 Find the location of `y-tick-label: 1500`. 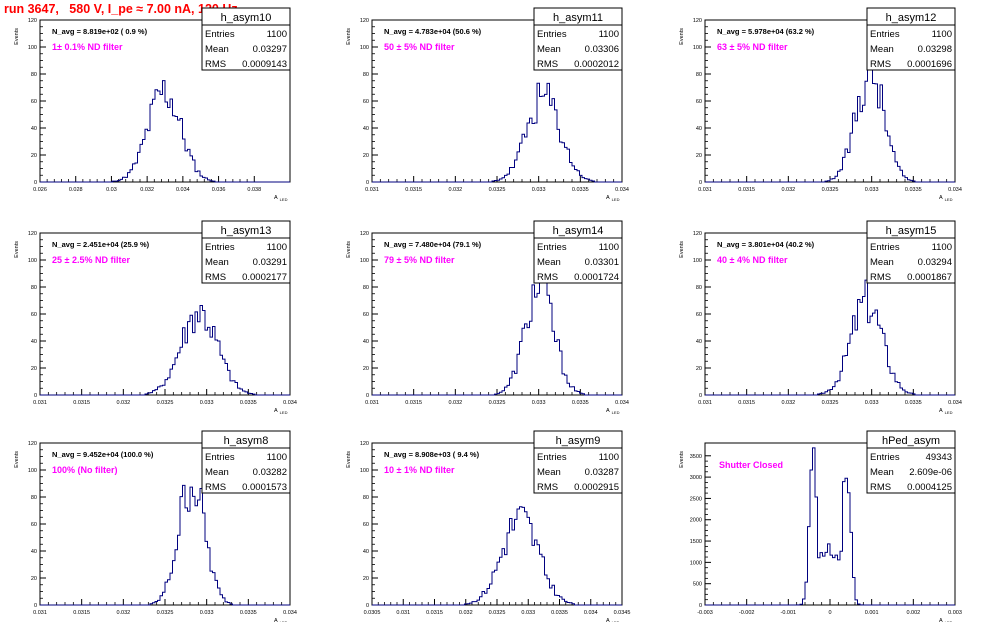

y-tick-label: 1500 is located at coordinates (696, 542).